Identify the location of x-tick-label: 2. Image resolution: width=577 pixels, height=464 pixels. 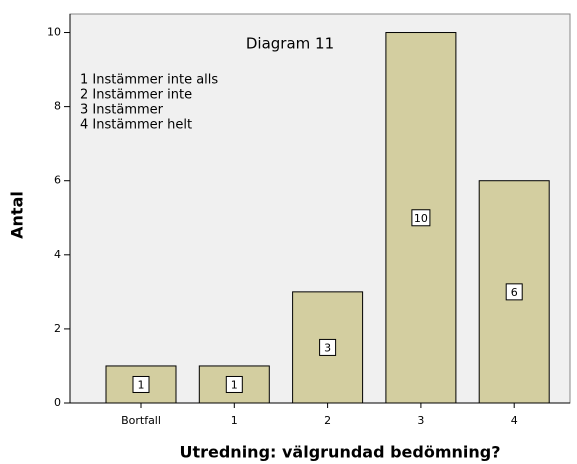
(327, 420).